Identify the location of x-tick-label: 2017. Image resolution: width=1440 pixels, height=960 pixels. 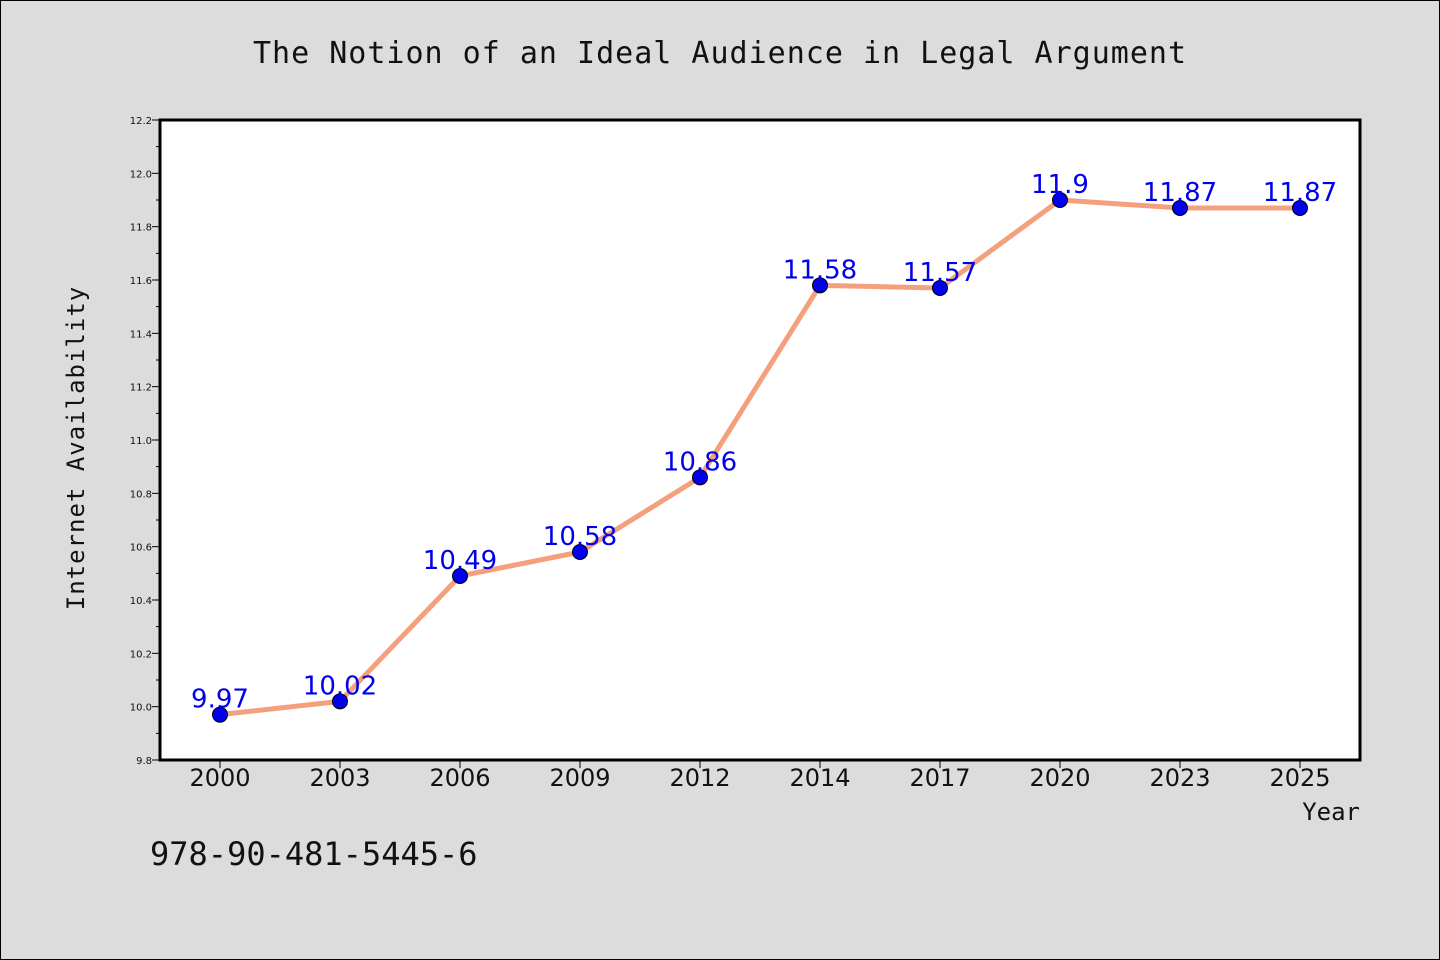
(939, 778).